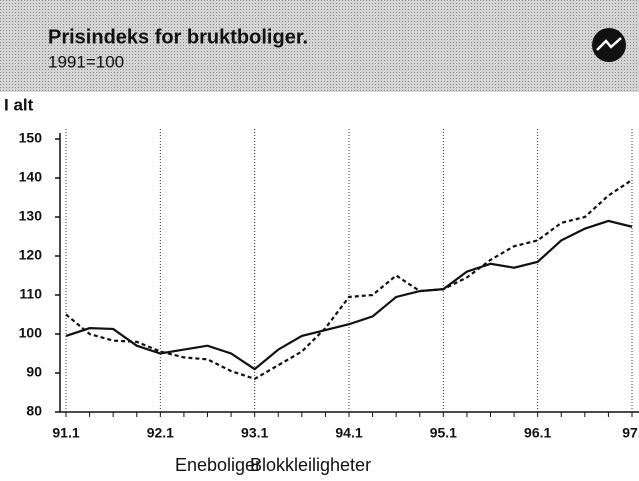 The width and height of the screenshot is (639, 481). Describe the element at coordinates (65, 433) in the screenshot. I see `x-tick-label: 91.1` at that location.